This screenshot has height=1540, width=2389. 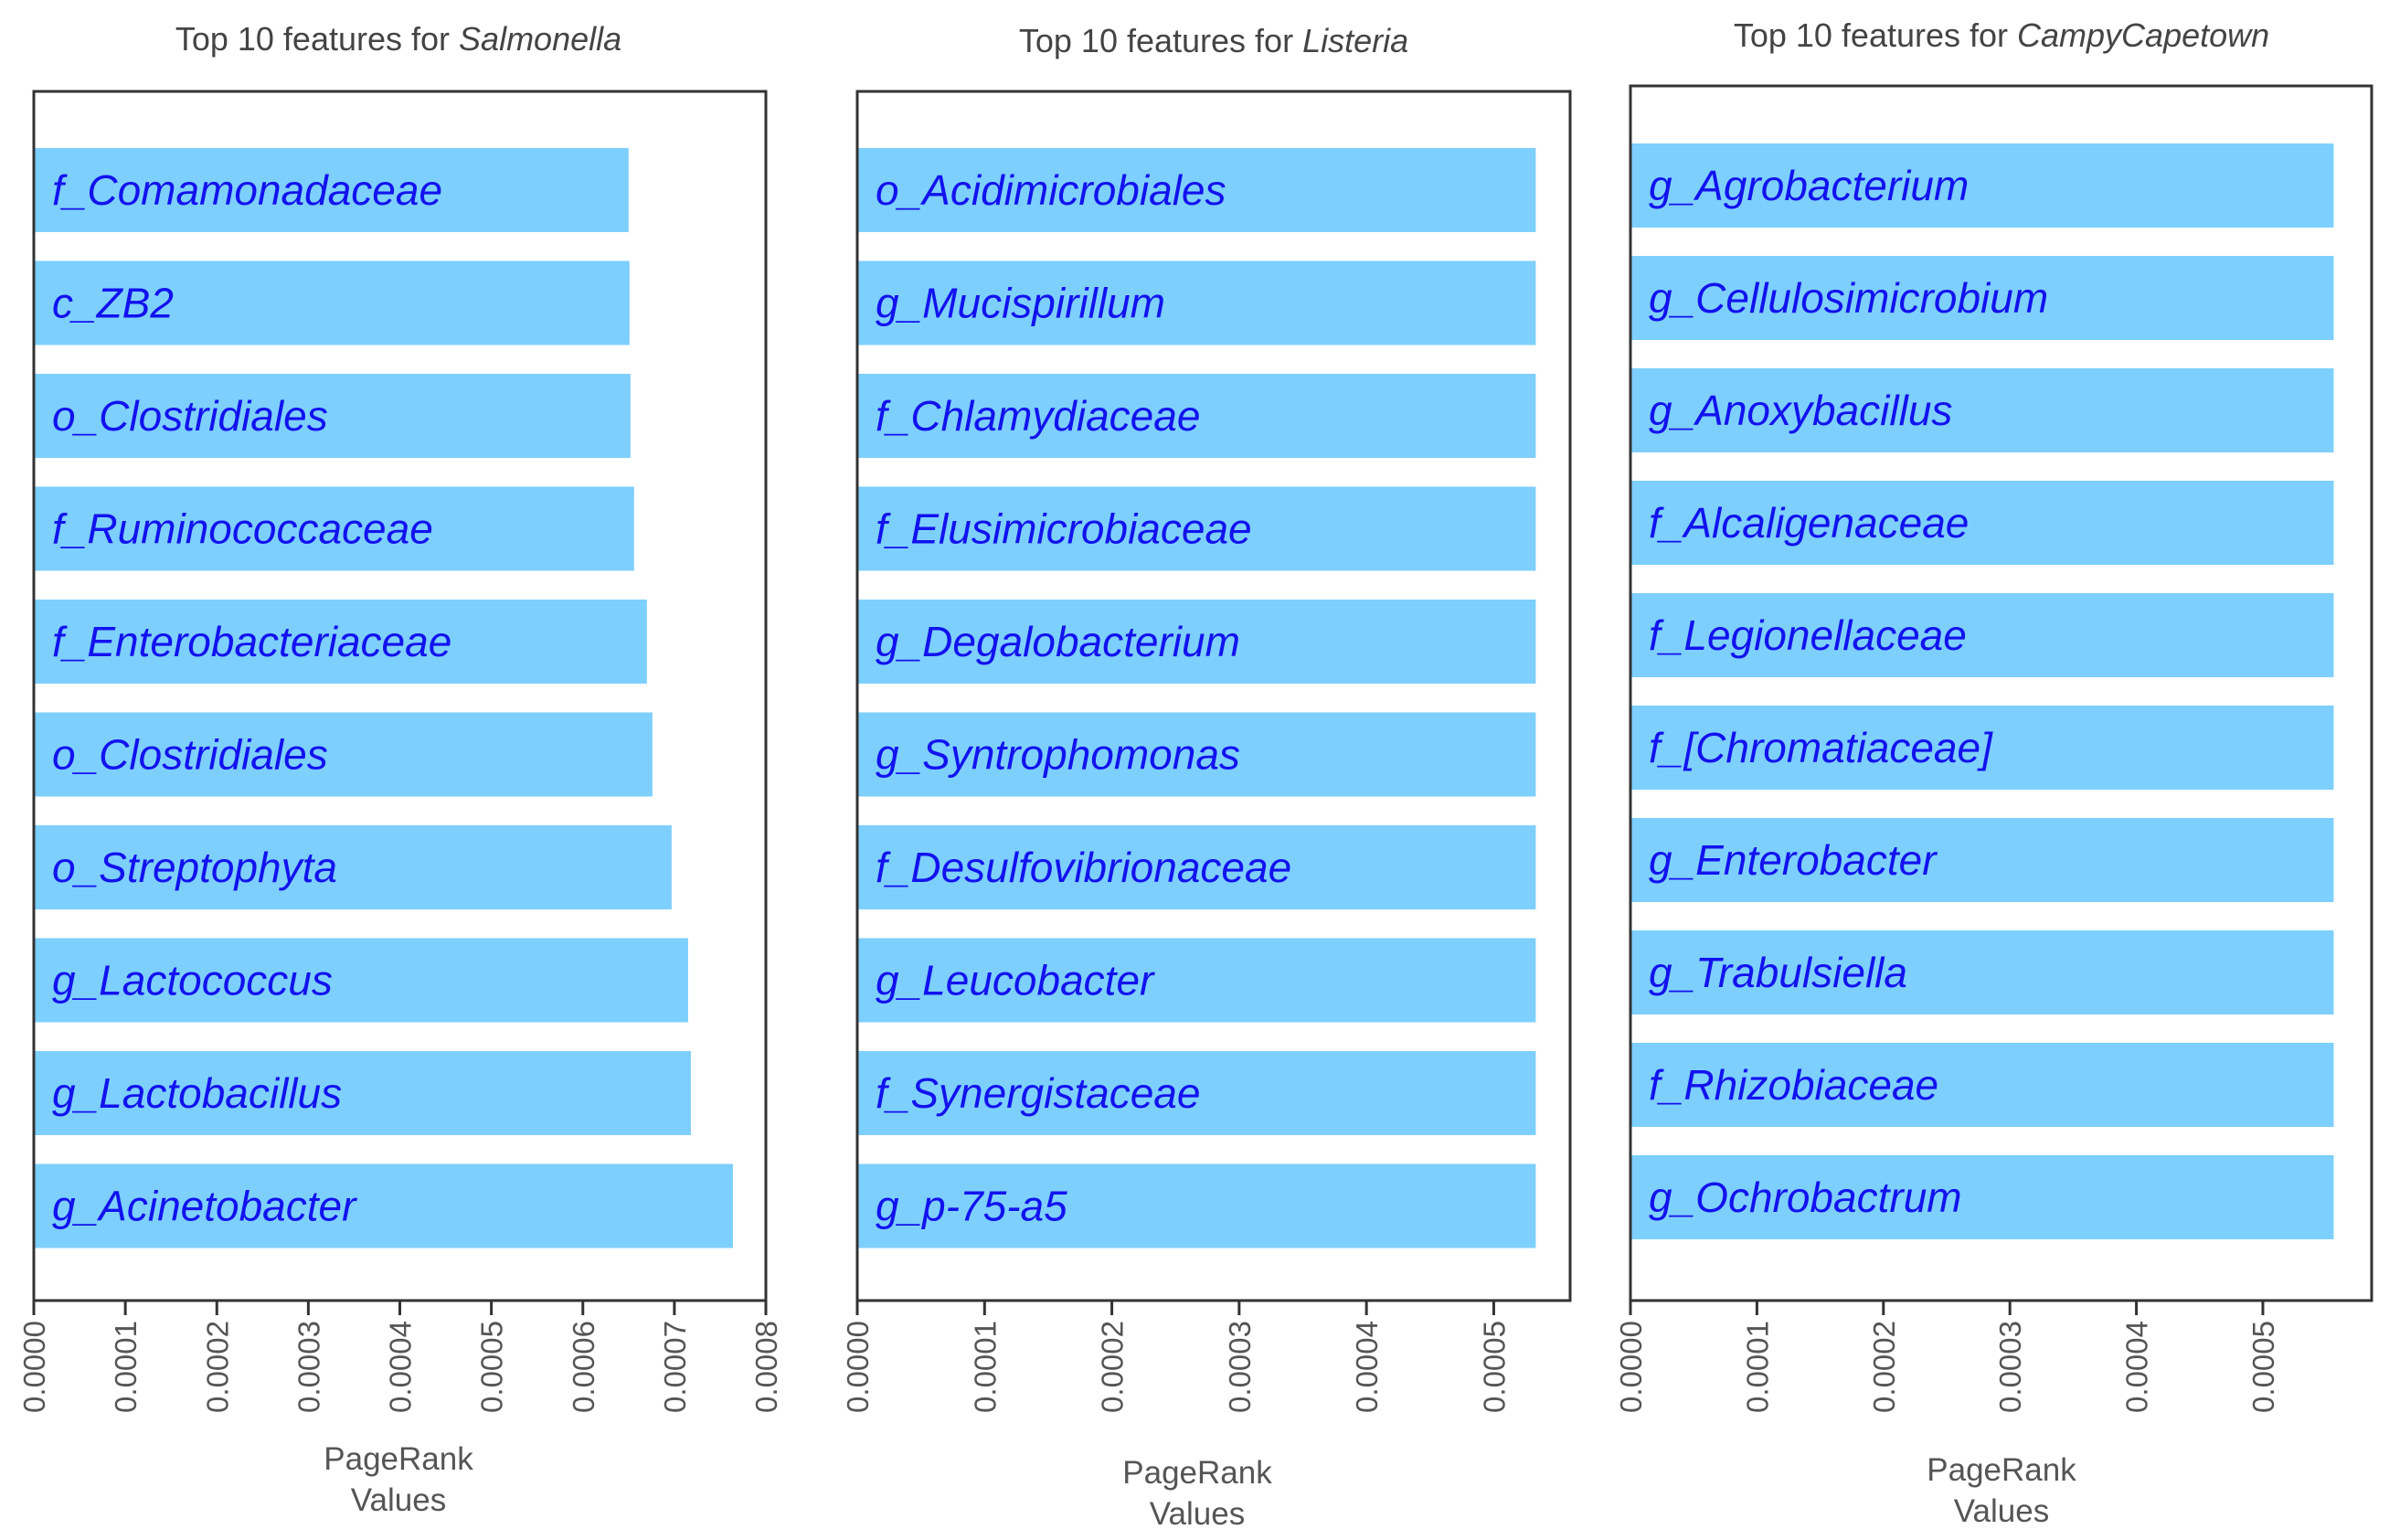 I want to click on bar-label: g_Enterobacter, so click(x=1794, y=860).